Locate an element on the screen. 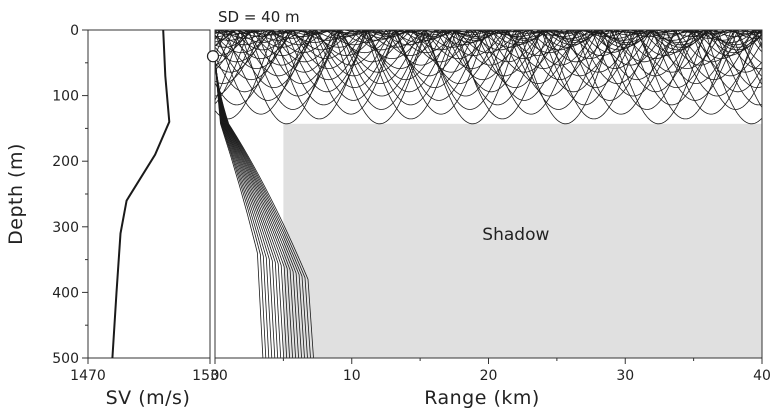  y-tick-label: 100 is located at coordinates (65, 97).